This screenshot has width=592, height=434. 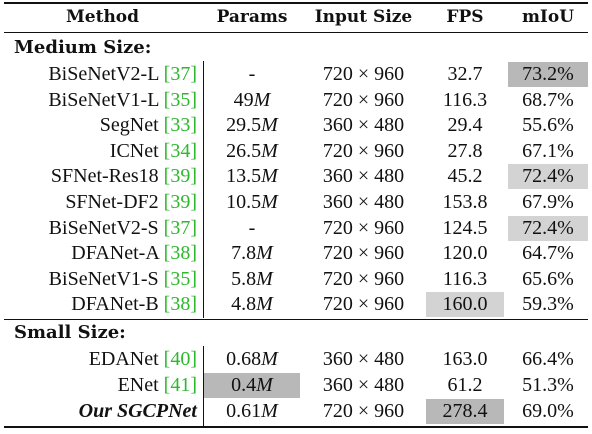 I want to click on table-row: ENet [41] 0.4M 360 × 480 61.2 51.3%, so click(x=296, y=385).